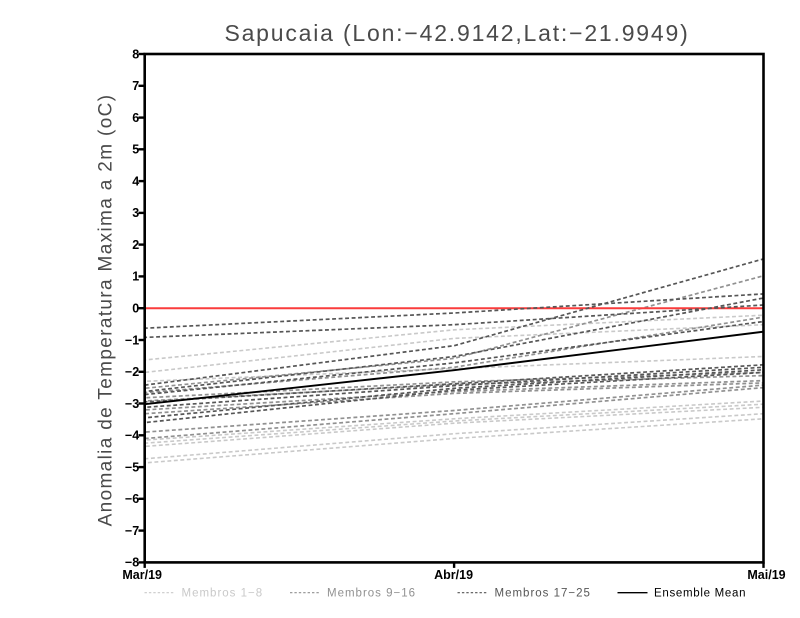 This screenshot has height=618, width=800. Describe the element at coordinates (700, 594) in the screenshot. I see `svg-text: Ensemble Mean` at that location.